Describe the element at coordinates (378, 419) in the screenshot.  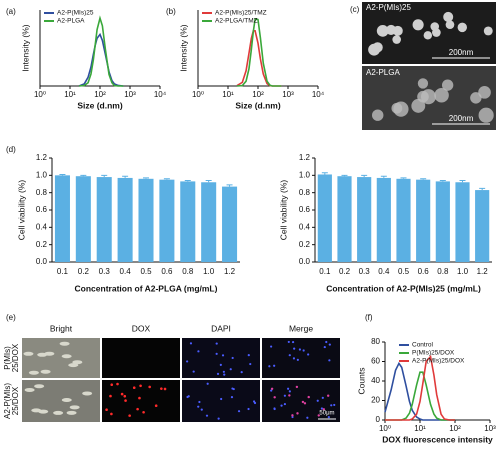
I see `y-tick-label: 0` at that location.